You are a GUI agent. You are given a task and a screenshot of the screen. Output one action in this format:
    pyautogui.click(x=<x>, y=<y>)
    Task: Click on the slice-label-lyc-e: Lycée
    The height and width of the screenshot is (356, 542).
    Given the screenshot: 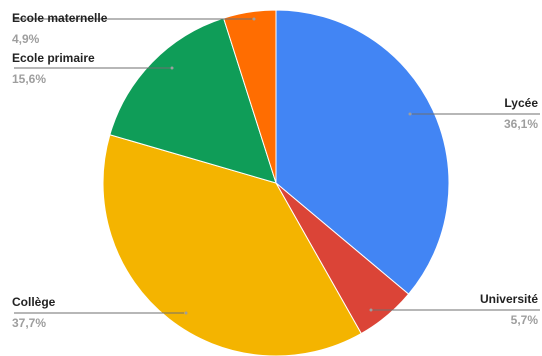 What is the action you would take?
    pyautogui.click(x=521, y=103)
    